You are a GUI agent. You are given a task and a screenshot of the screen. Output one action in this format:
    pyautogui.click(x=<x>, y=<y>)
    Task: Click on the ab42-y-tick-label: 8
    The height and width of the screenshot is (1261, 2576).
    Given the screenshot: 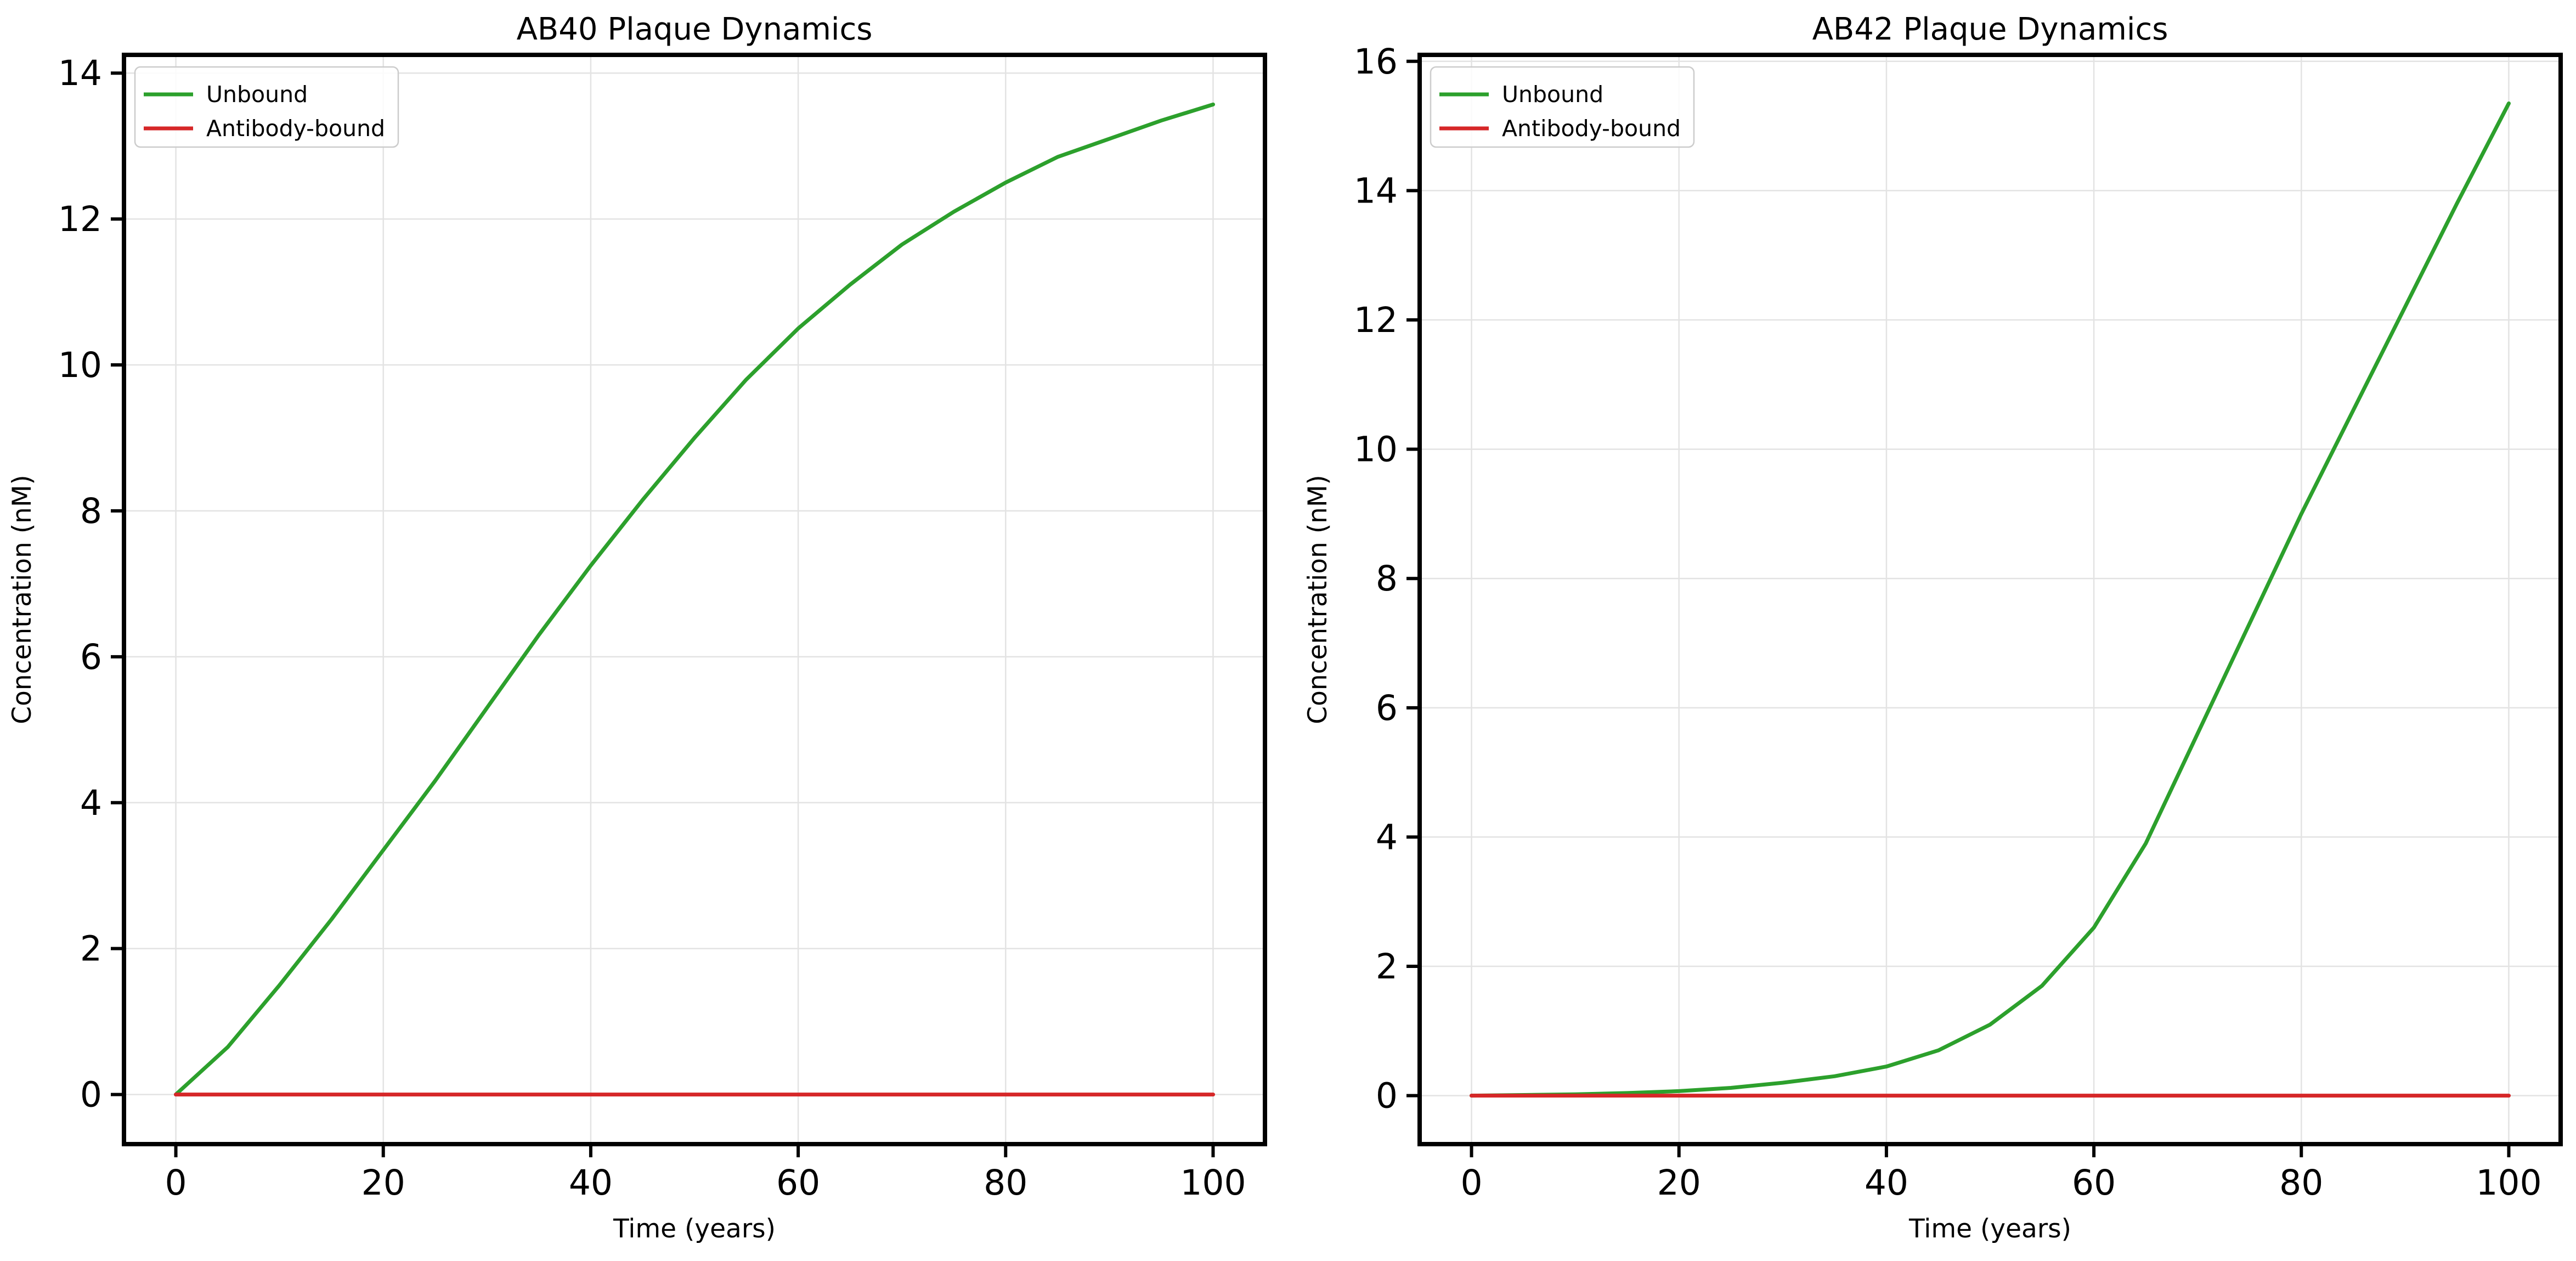 What is the action you would take?
    pyautogui.click(x=1387, y=579)
    